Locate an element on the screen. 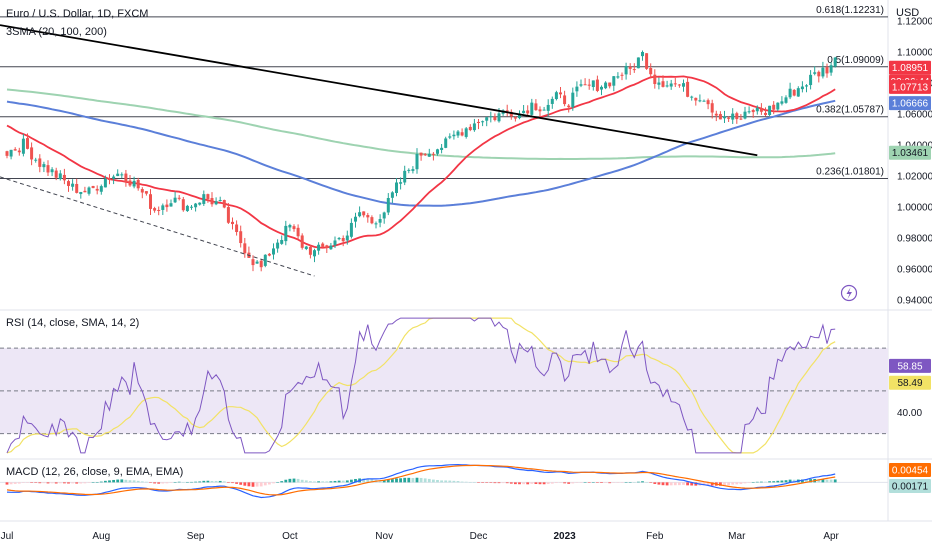 The width and height of the screenshot is (932, 550). sma-200-line is located at coordinates (421, 124).